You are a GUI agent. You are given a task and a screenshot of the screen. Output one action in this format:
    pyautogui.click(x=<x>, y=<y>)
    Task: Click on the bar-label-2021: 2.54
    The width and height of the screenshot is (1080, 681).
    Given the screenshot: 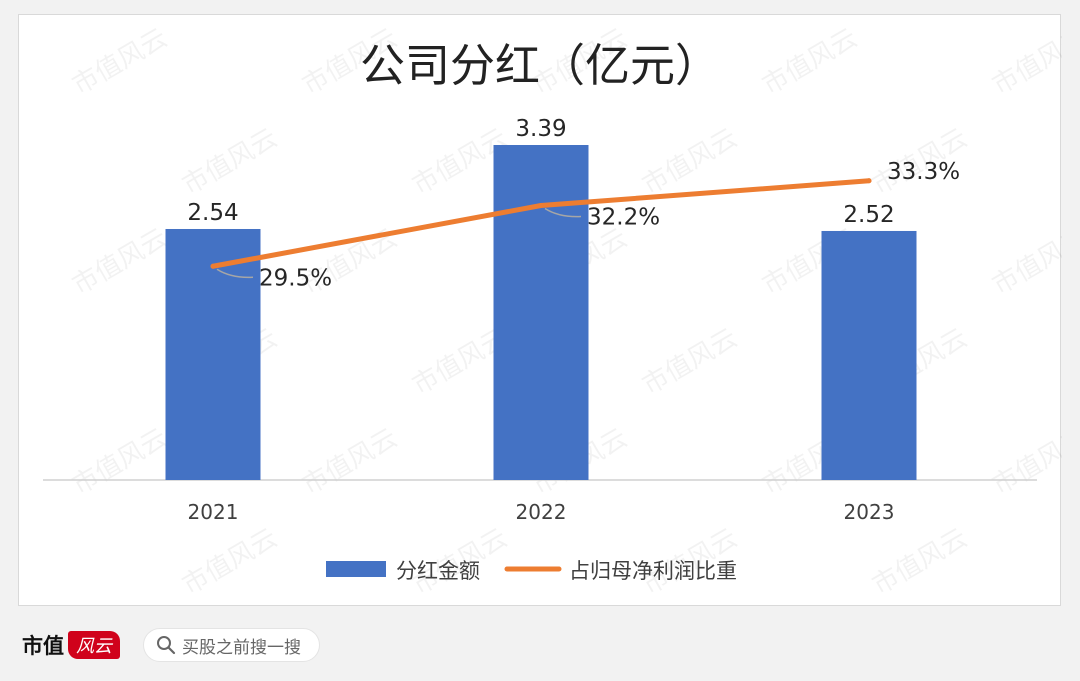 What is the action you would take?
    pyautogui.click(x=212, y=213)
    